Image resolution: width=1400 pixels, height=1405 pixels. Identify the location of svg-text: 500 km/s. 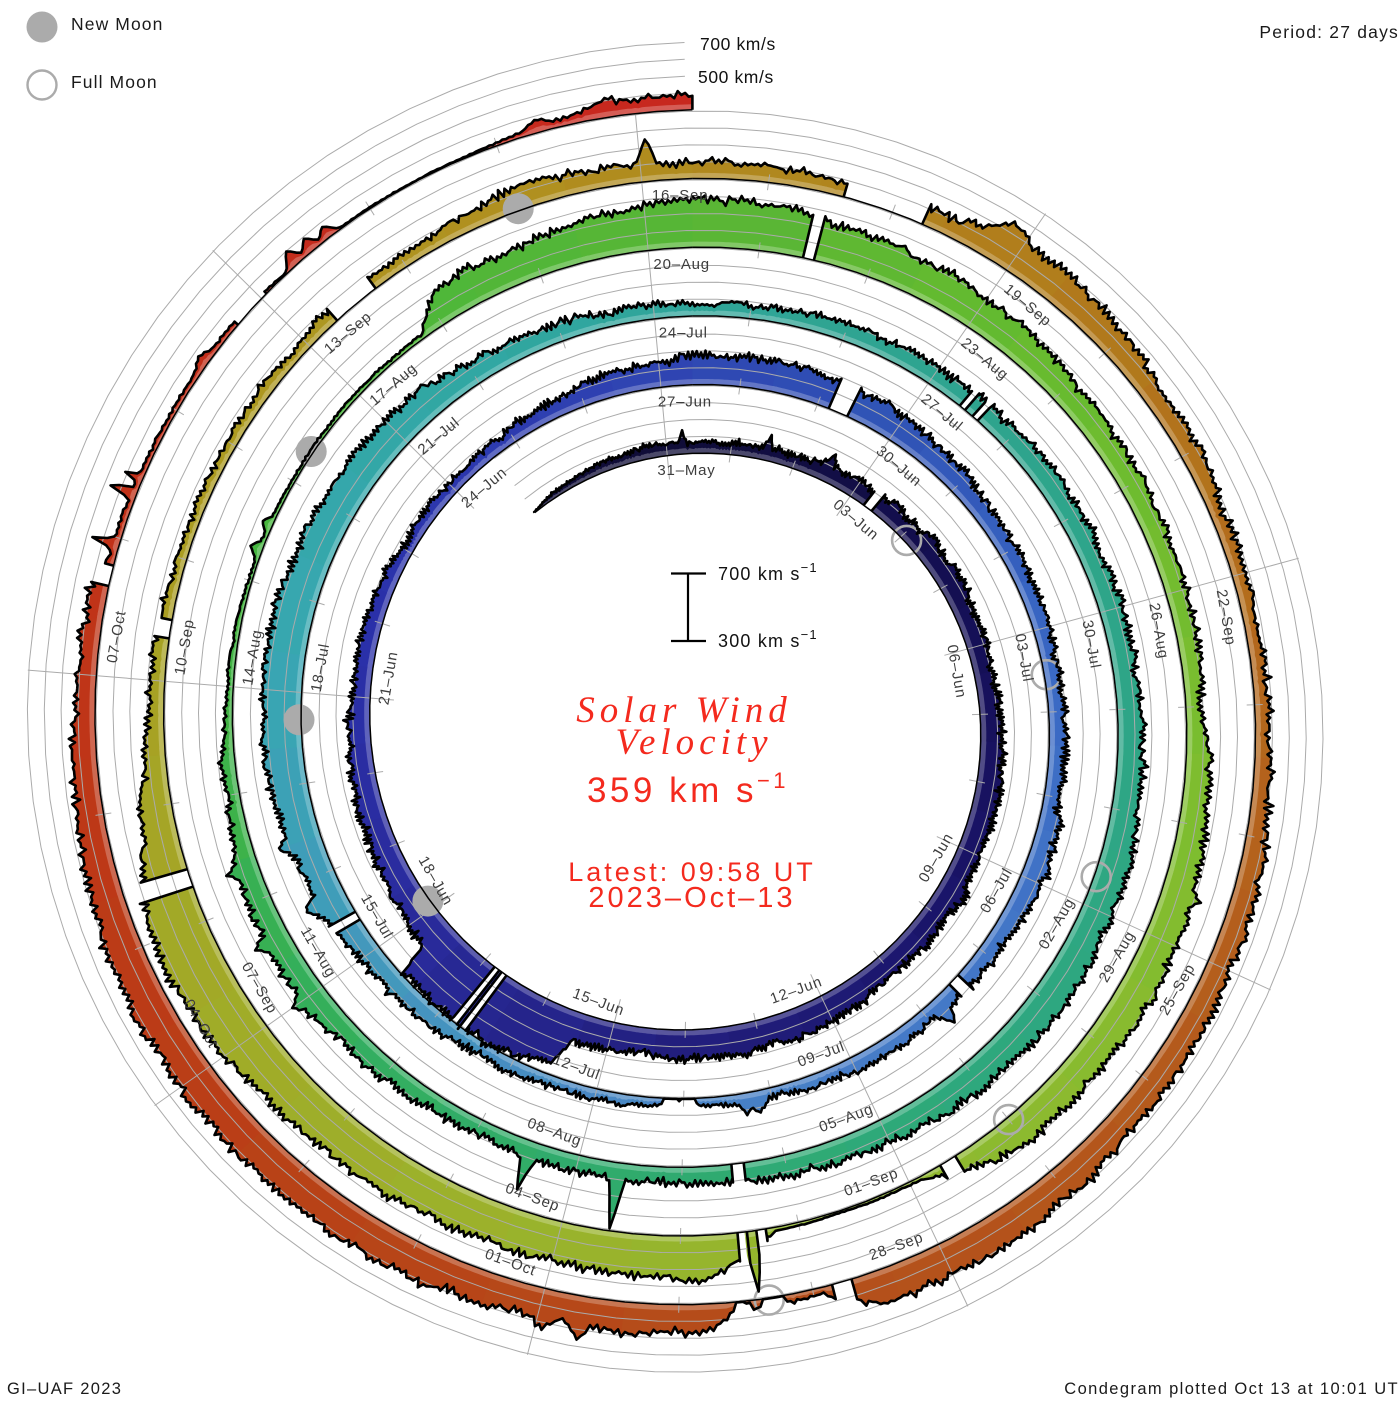
(736, 77).